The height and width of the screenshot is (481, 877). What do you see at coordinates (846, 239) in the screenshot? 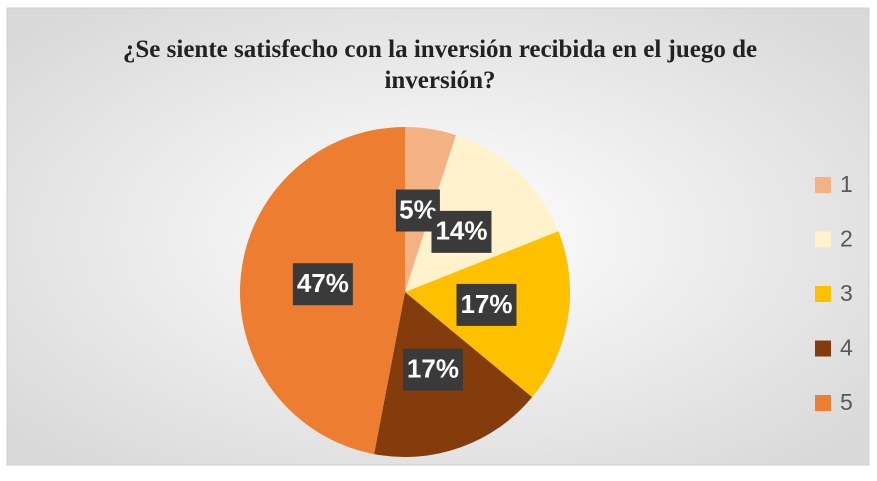
I see `legend-label: 2` at bounding box center [846, 239].